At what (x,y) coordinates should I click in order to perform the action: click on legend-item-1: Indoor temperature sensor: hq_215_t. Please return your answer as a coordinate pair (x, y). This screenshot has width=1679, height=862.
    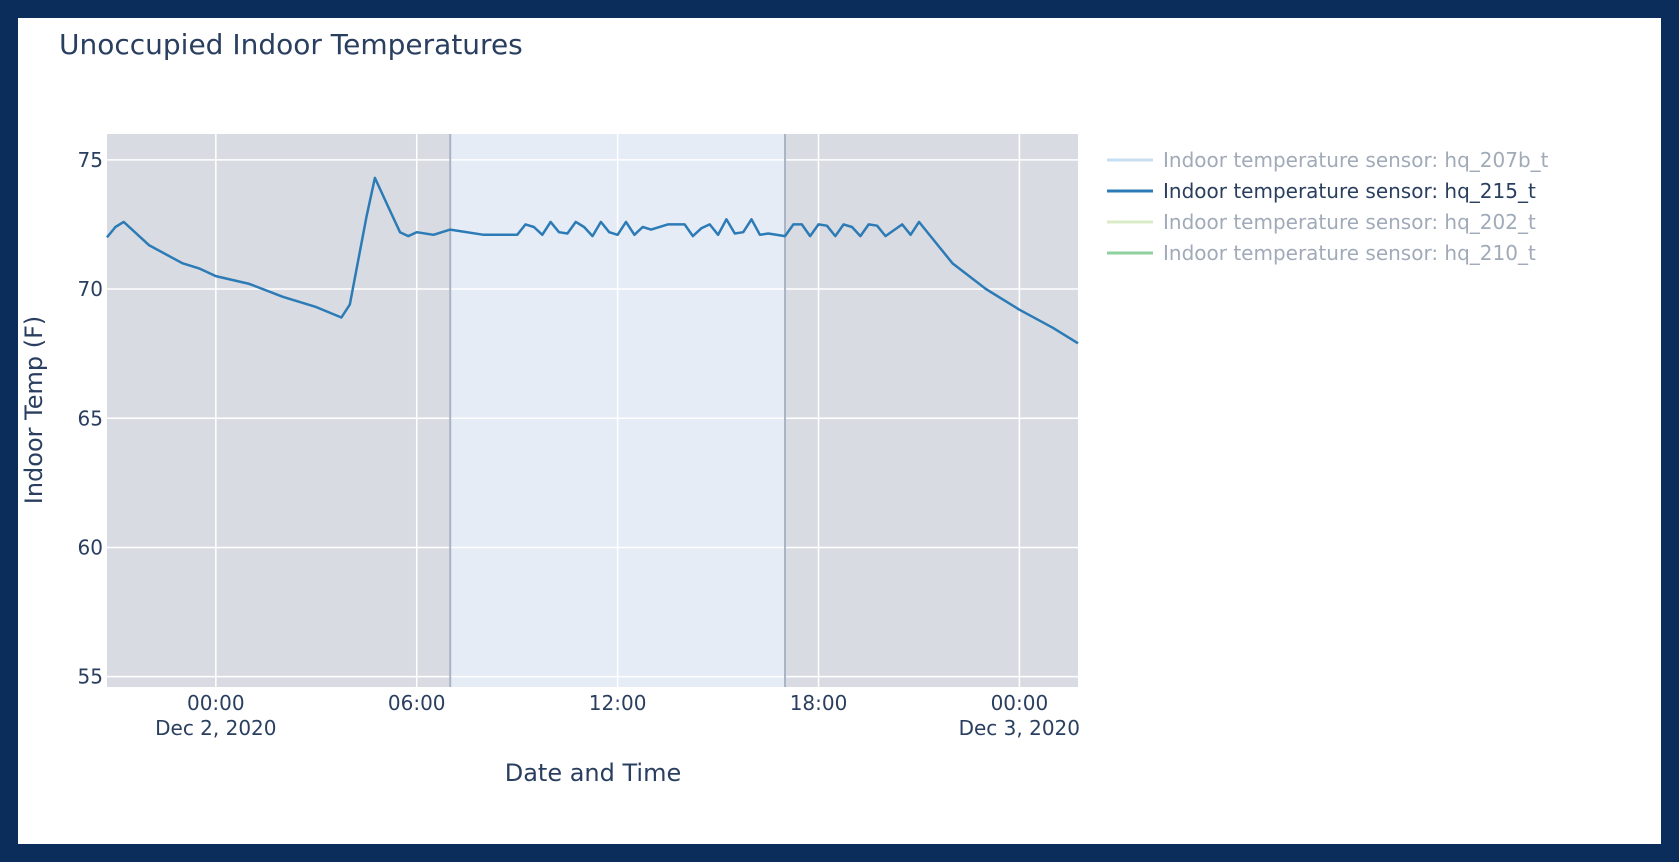
    Looking at the image, I should click on (1321, 191).